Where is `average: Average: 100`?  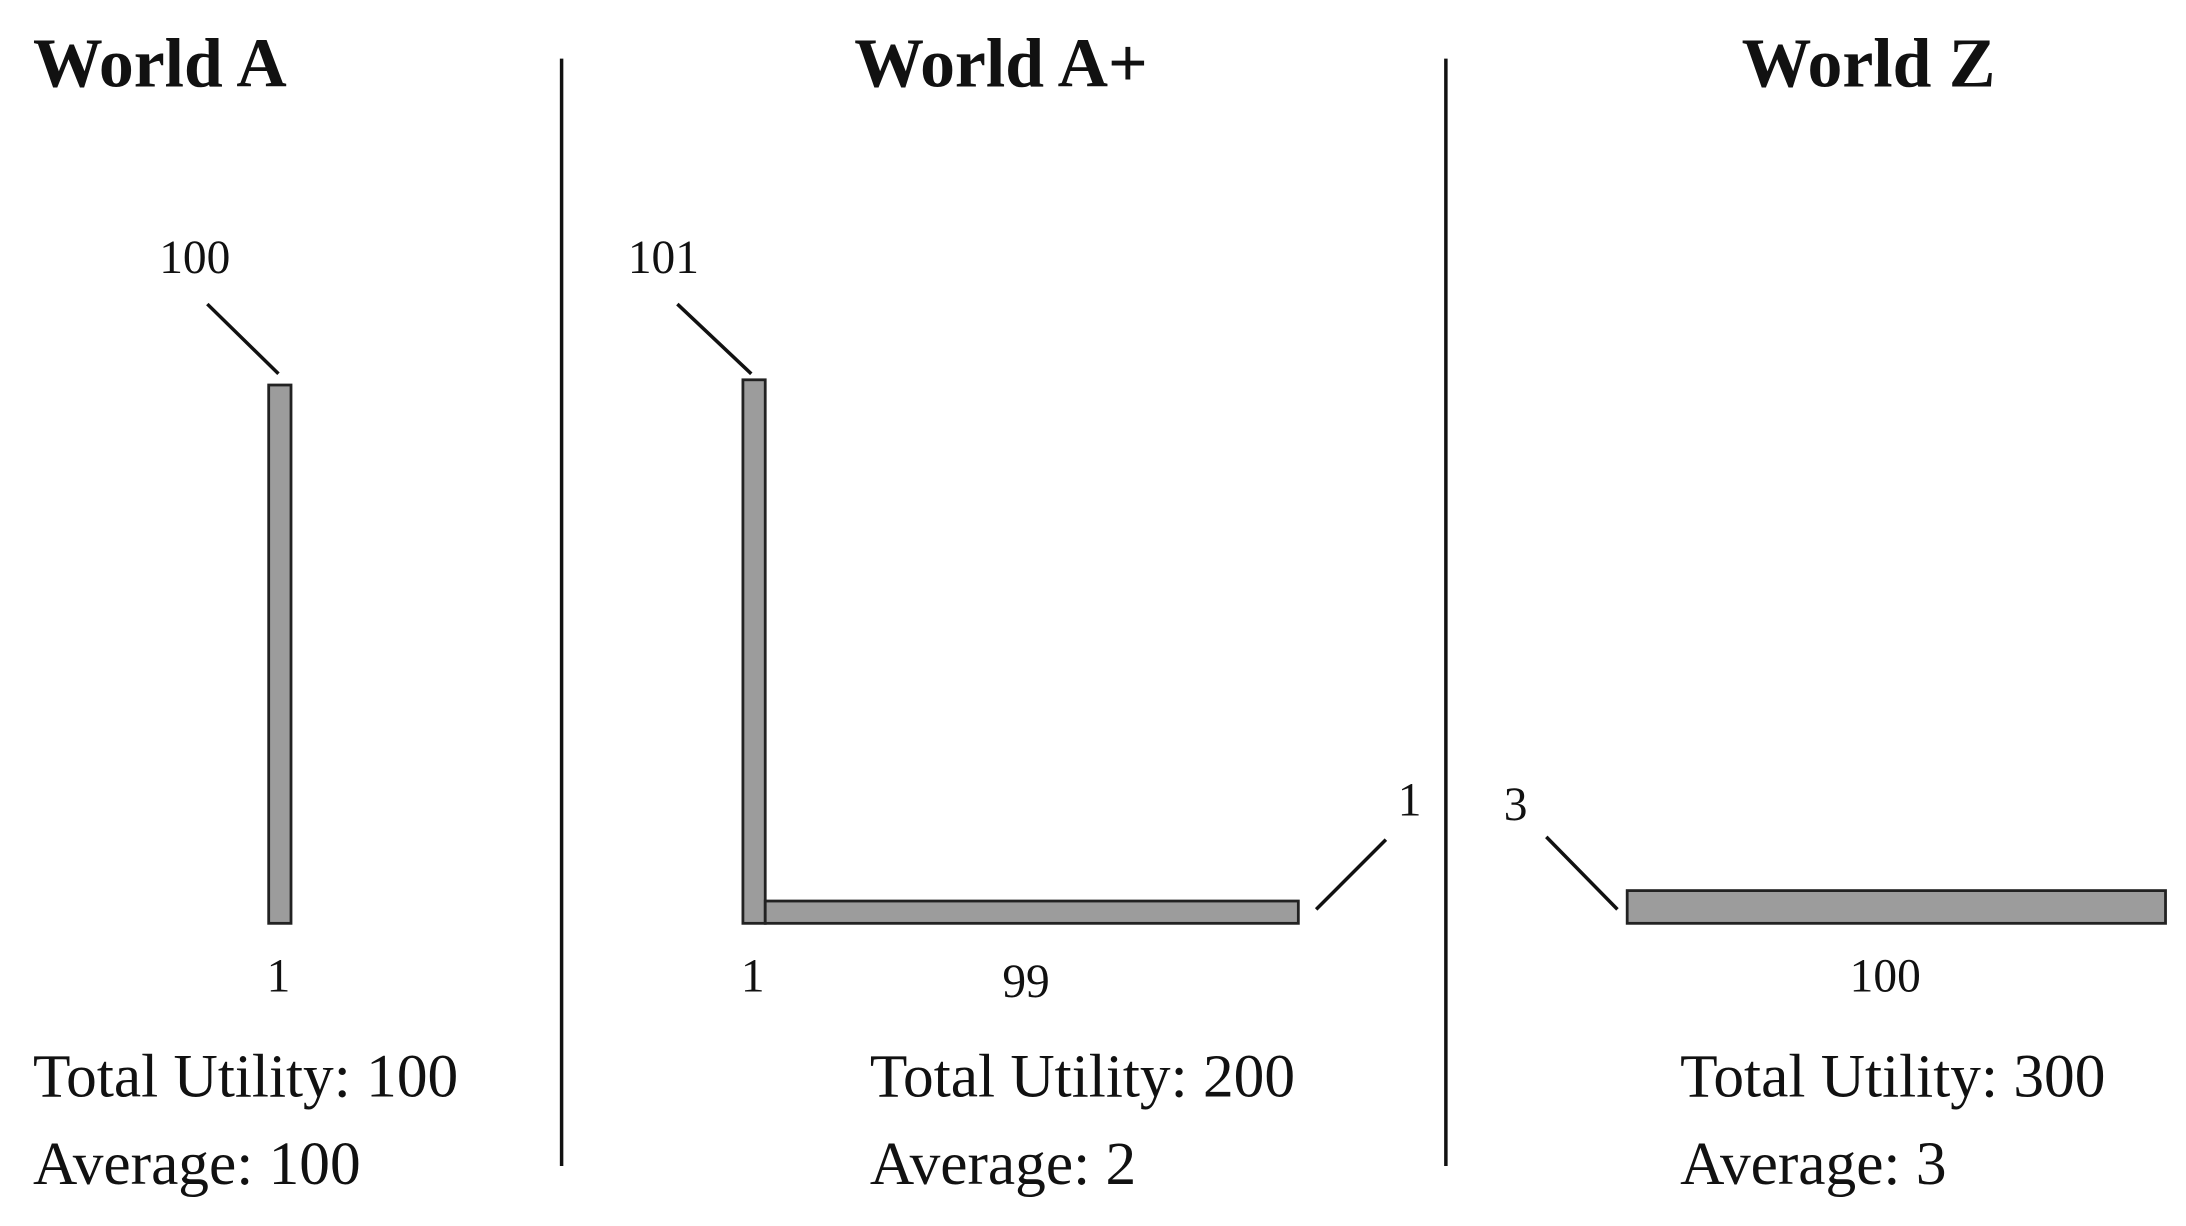
average: Average: 100 is located at coordinates (197, 1164).